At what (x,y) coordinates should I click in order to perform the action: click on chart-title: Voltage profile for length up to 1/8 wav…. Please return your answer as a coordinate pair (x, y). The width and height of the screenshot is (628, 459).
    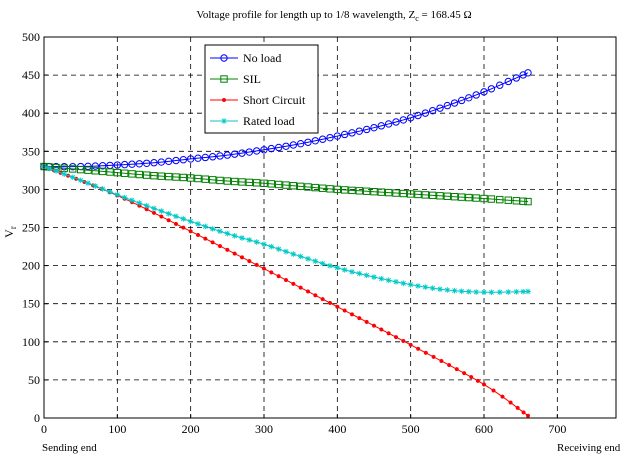
    Looking at the image, I should click on (333, 16).